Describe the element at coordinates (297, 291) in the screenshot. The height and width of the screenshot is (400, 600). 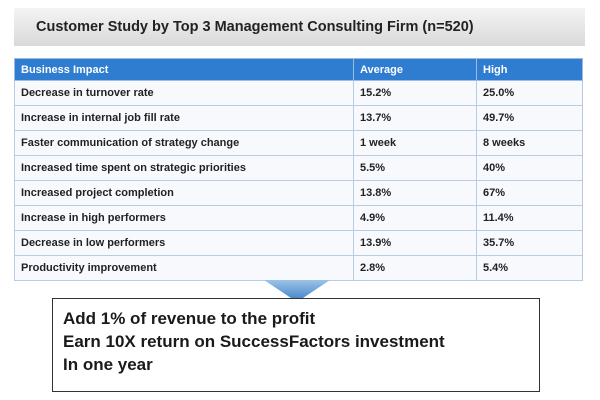
I see `down-arrow` at that location.